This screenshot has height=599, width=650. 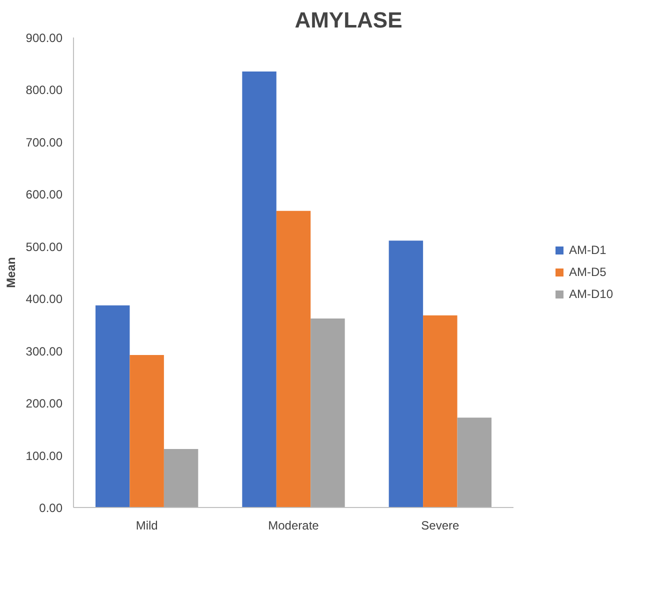 What do you see at coordinates (44, 455) in the screenshot?
I see `y-tick-label: 100.00` at bounding box center [44, 455].